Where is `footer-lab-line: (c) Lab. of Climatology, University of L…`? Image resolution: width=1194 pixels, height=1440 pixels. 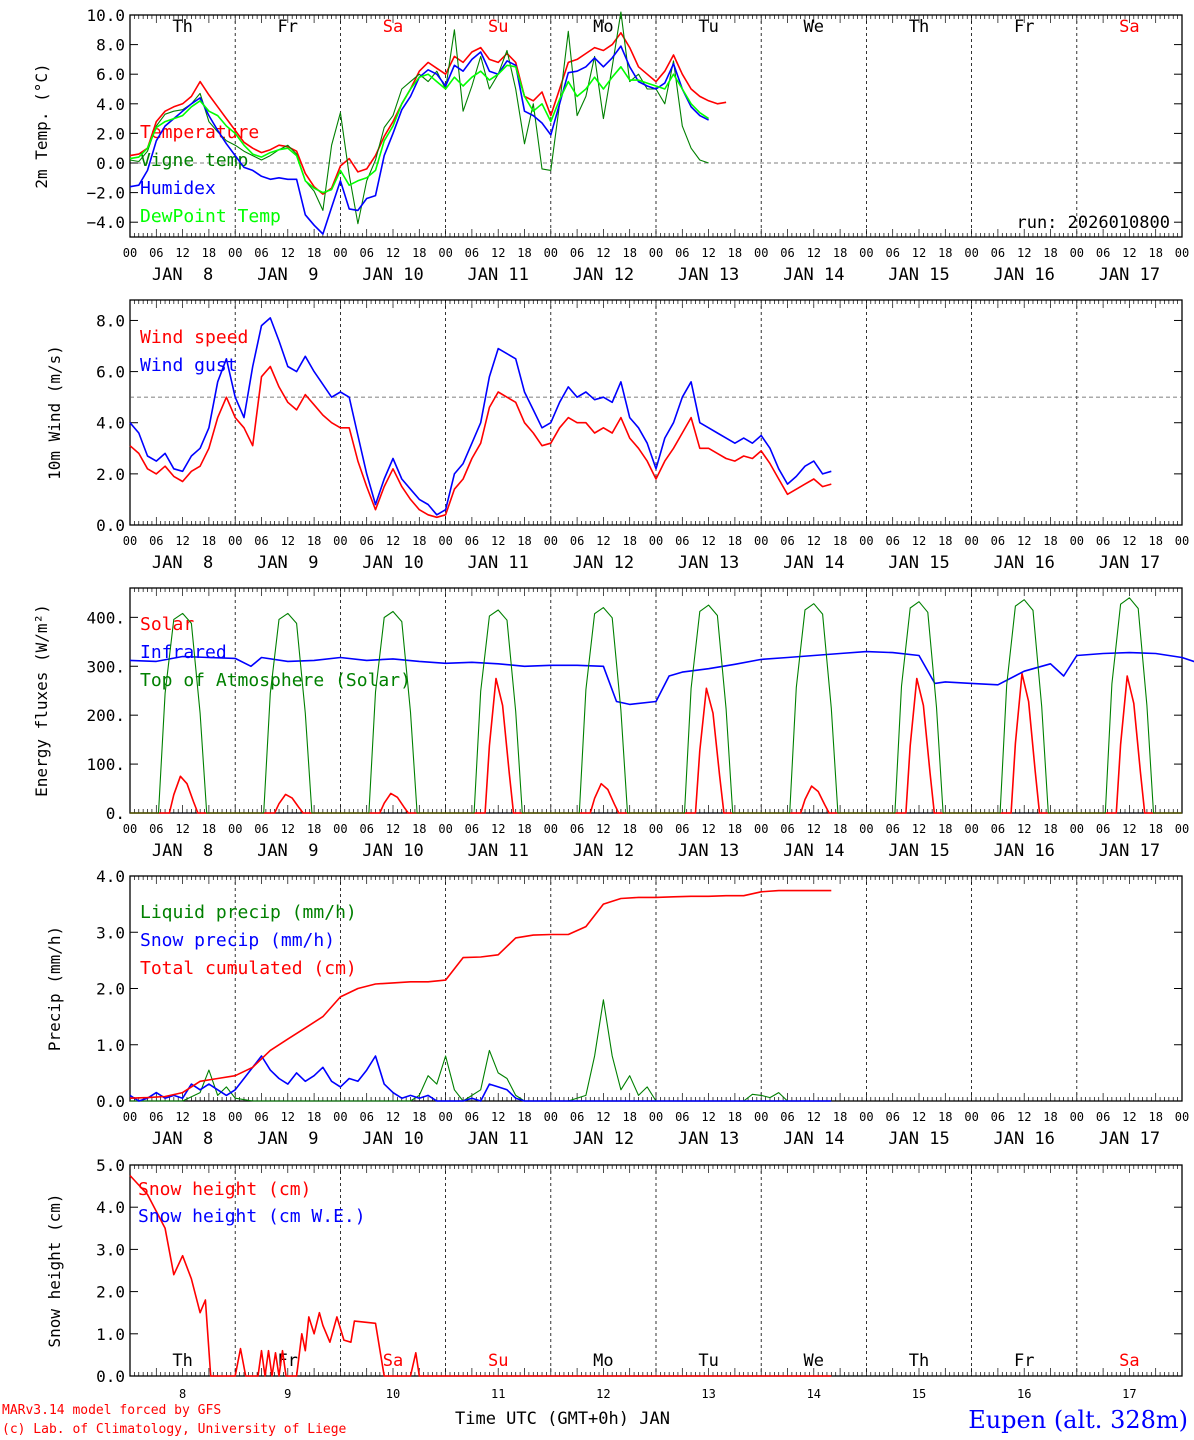 footer-lab-line: (c) Lab. of Climatology, University of L… is located at coordinates (174, 1429).